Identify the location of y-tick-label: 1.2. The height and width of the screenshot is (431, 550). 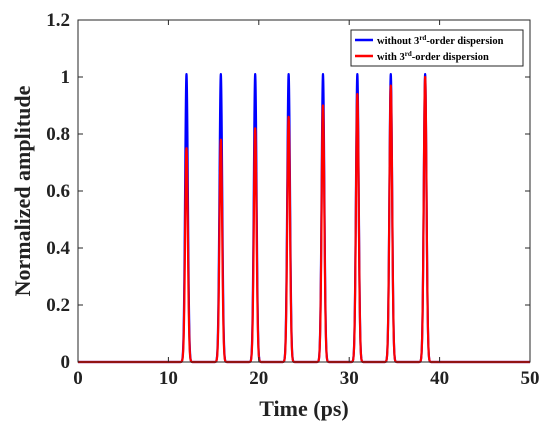
(58, 20).